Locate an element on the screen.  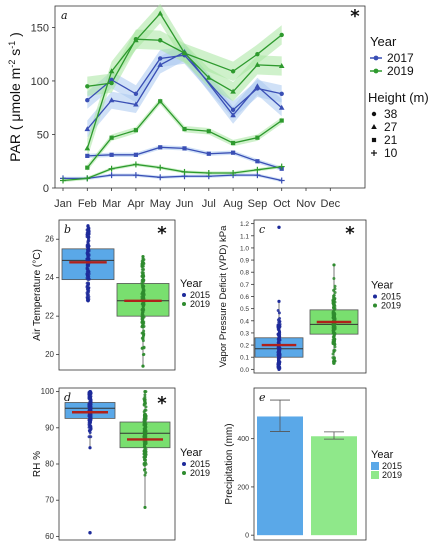
y-axis-title-d: RH % is located at coordinates (37, 464).